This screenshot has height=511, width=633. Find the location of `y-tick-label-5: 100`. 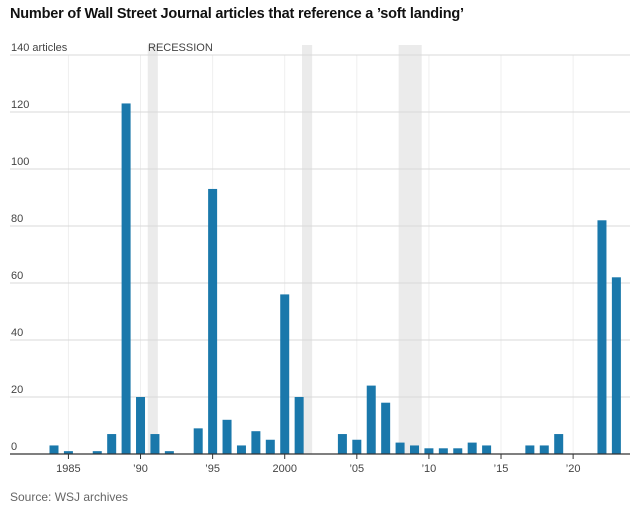

y-tick-label-5: 100 is located at coordinates (20, 162).